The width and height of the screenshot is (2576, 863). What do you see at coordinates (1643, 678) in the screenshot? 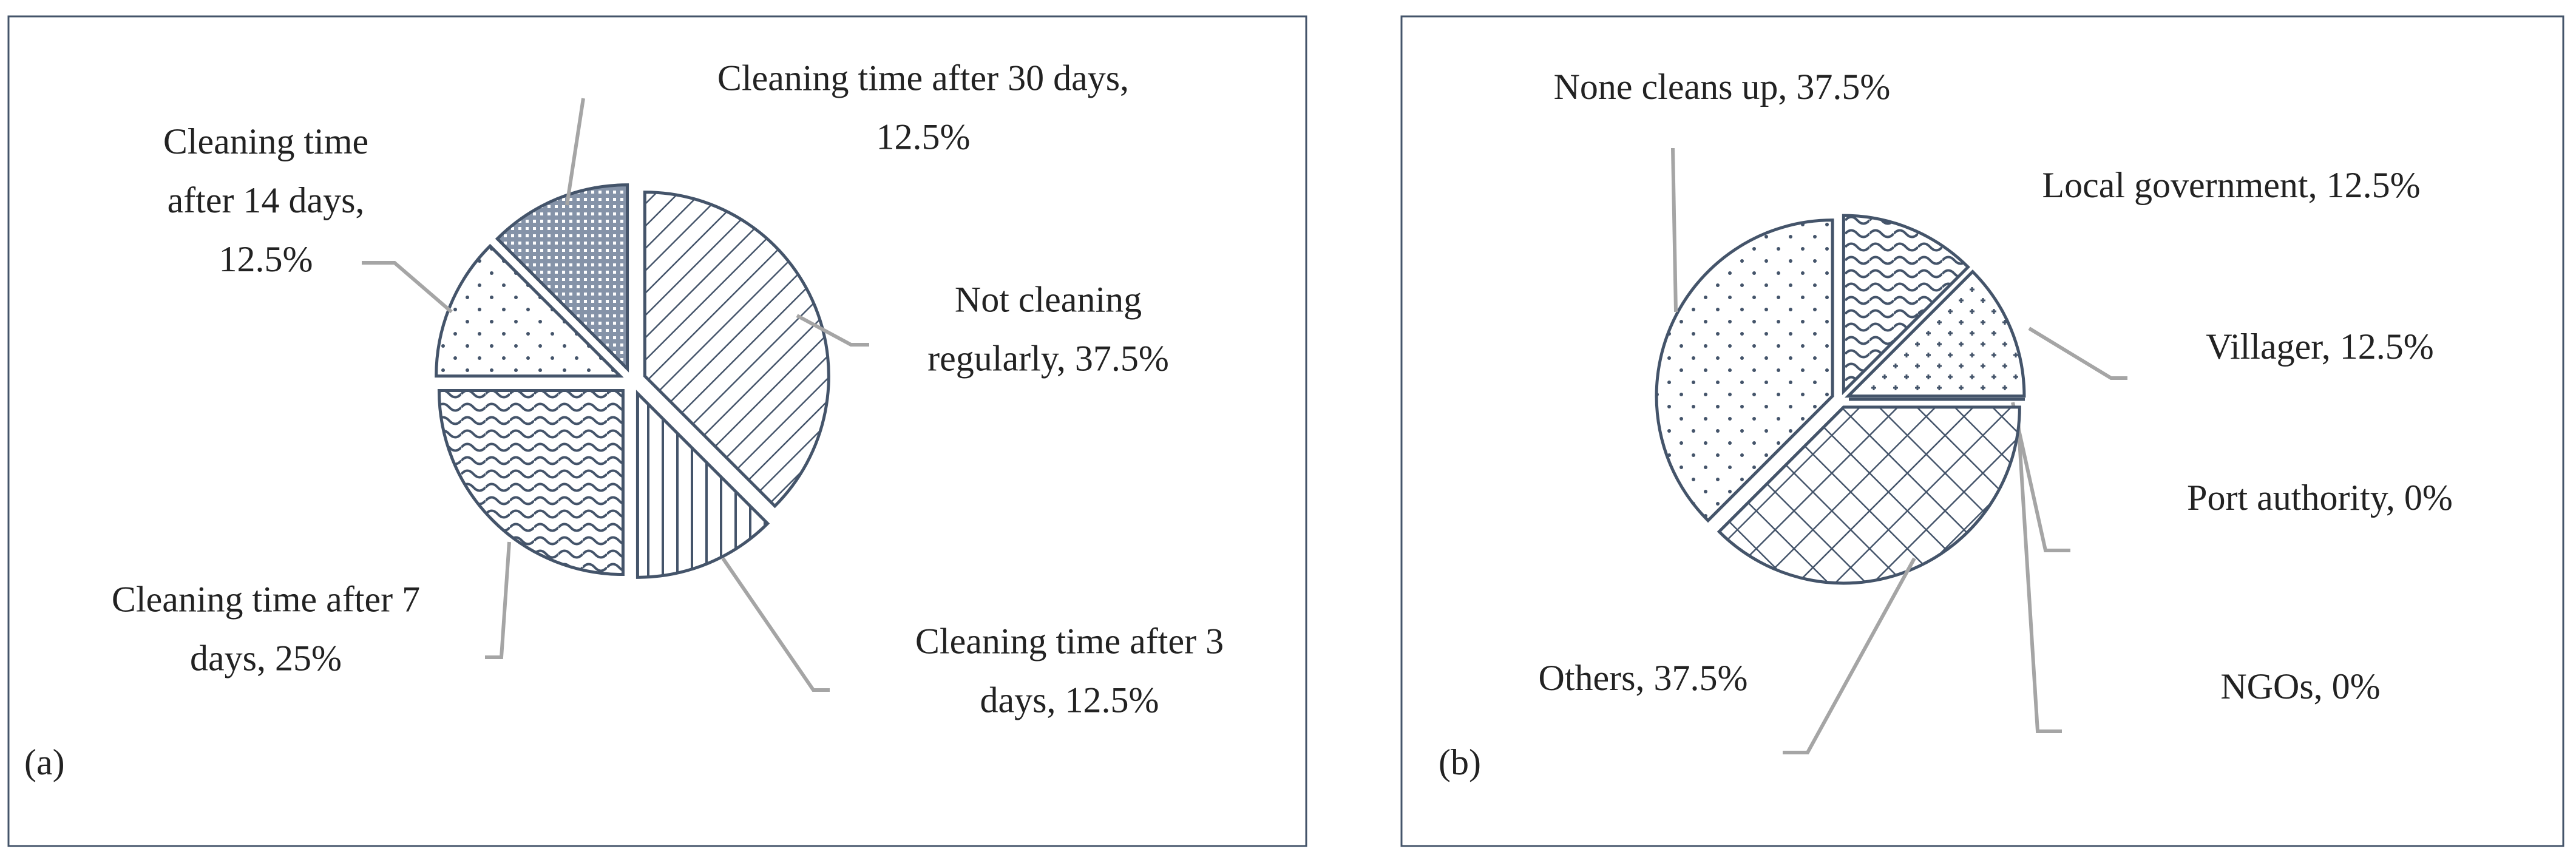
I see `data-label: Others, 37.5%` at bounding box center [1643, 678].